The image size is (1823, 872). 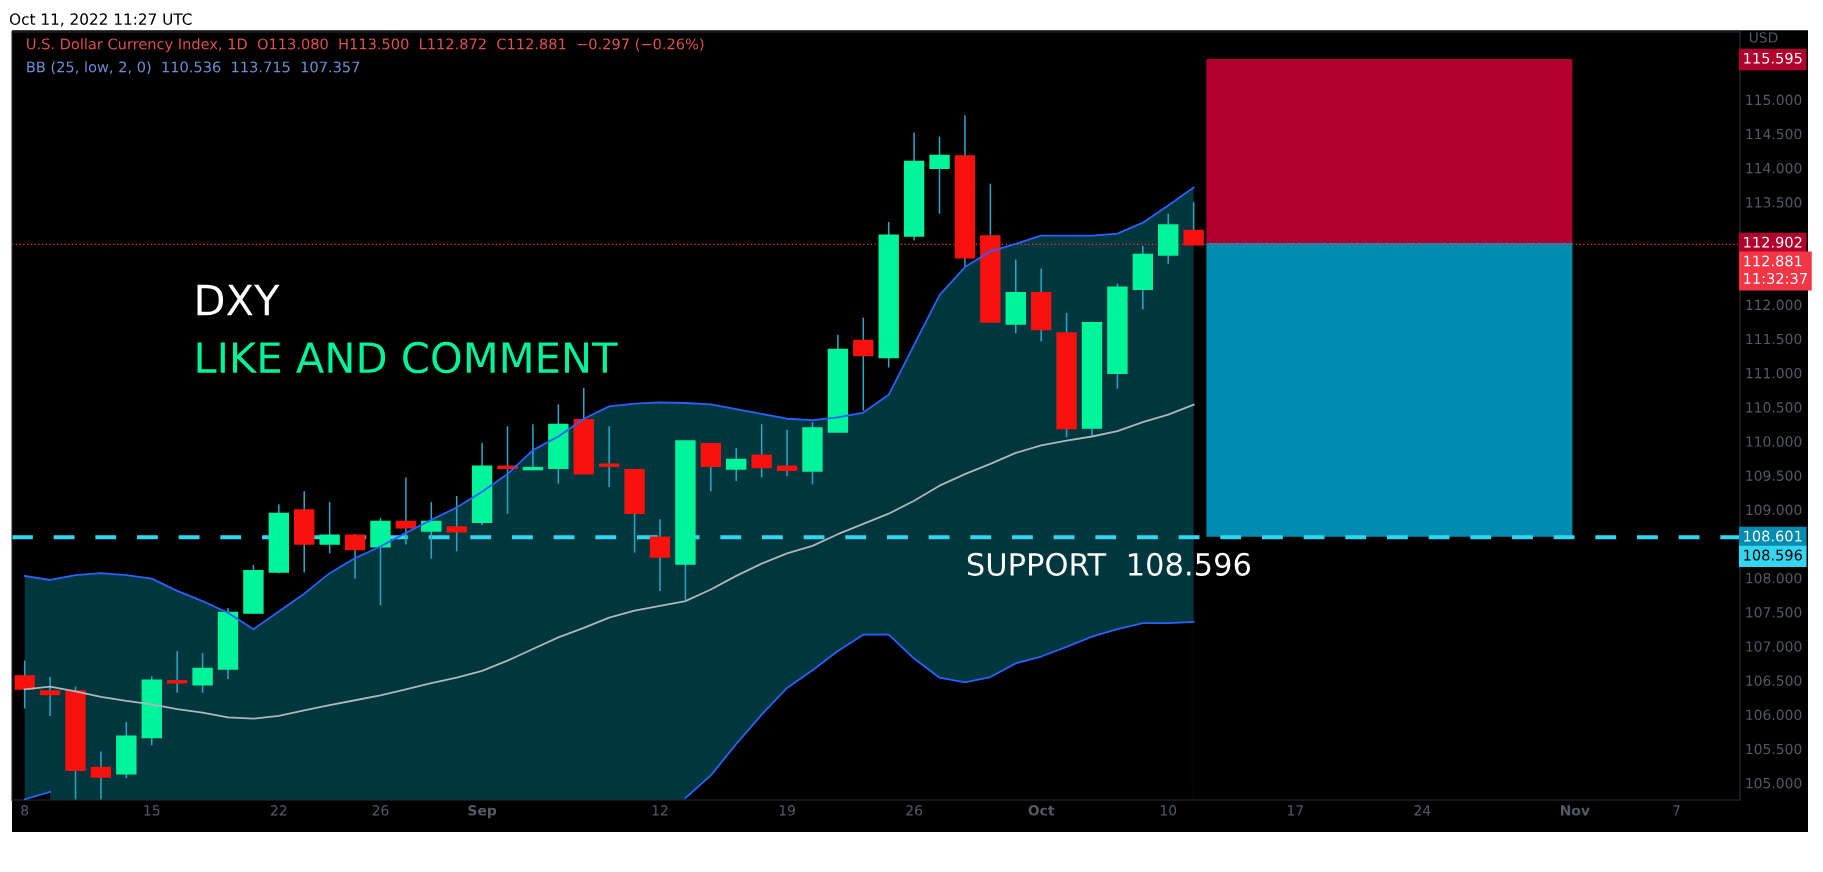 I want to click on text: 115.595, so click(x=1773, y=58).